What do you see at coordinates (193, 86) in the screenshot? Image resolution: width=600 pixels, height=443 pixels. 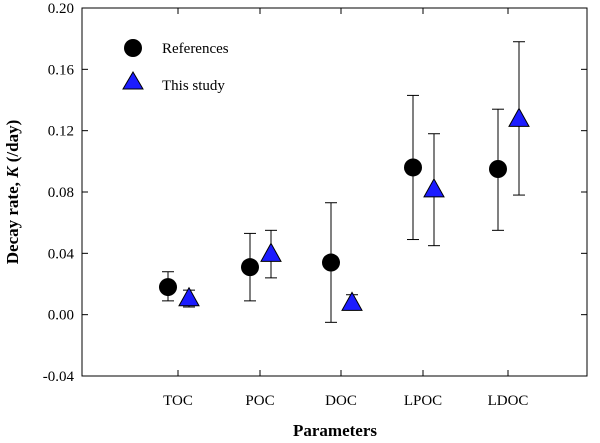 I see `legend-label-this-study: This study` at bounding box center [193, 86].